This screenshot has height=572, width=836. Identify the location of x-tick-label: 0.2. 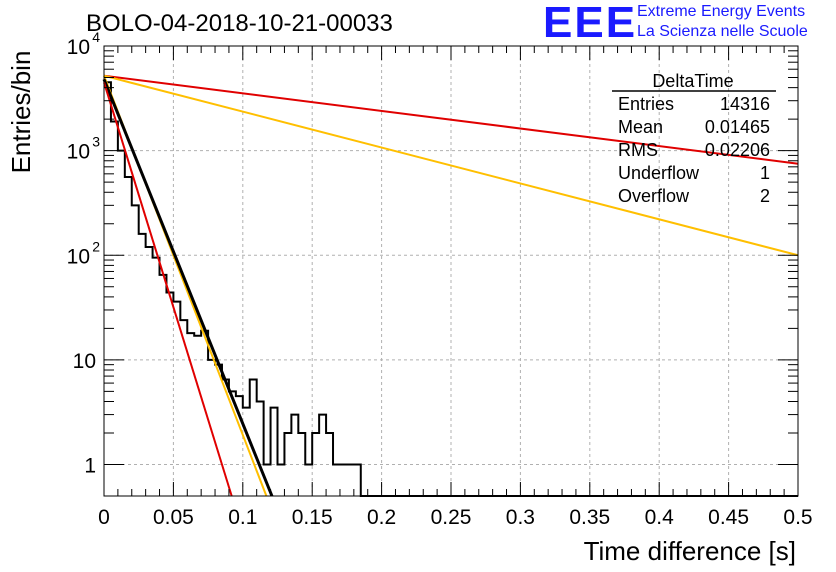
(381, 517).